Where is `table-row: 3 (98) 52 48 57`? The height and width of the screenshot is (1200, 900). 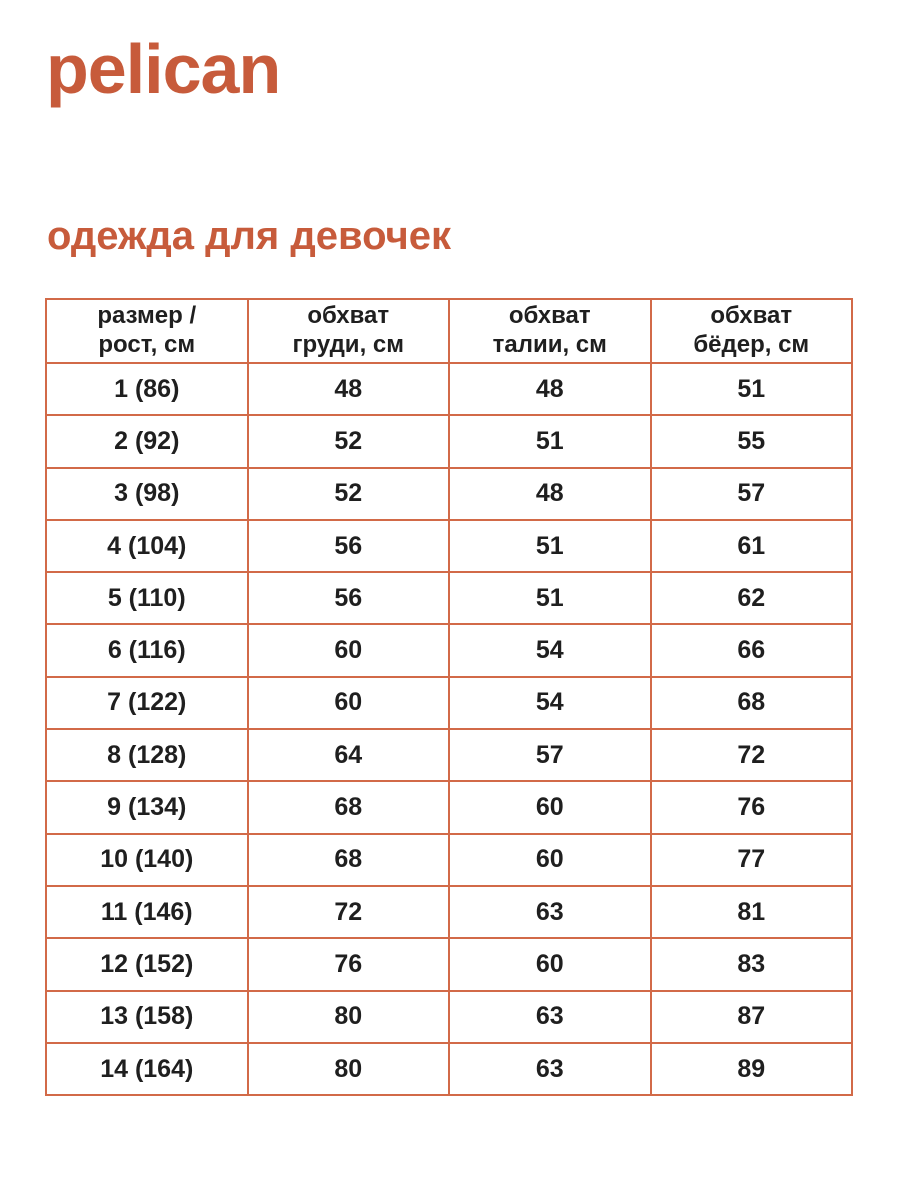 table-row: 3 (98) 52 48 57 is located at coordinates (449, 493).